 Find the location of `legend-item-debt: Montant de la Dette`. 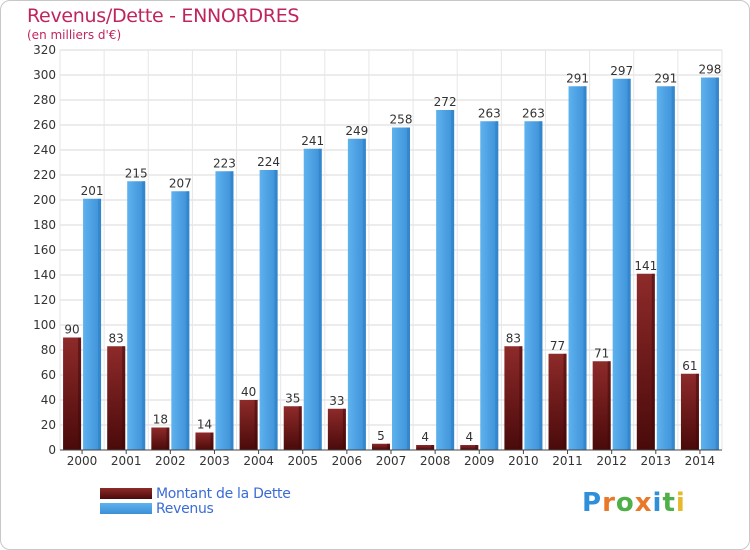

legend-item-debt: Montant de la Dette is located at coordinates (195, 494).